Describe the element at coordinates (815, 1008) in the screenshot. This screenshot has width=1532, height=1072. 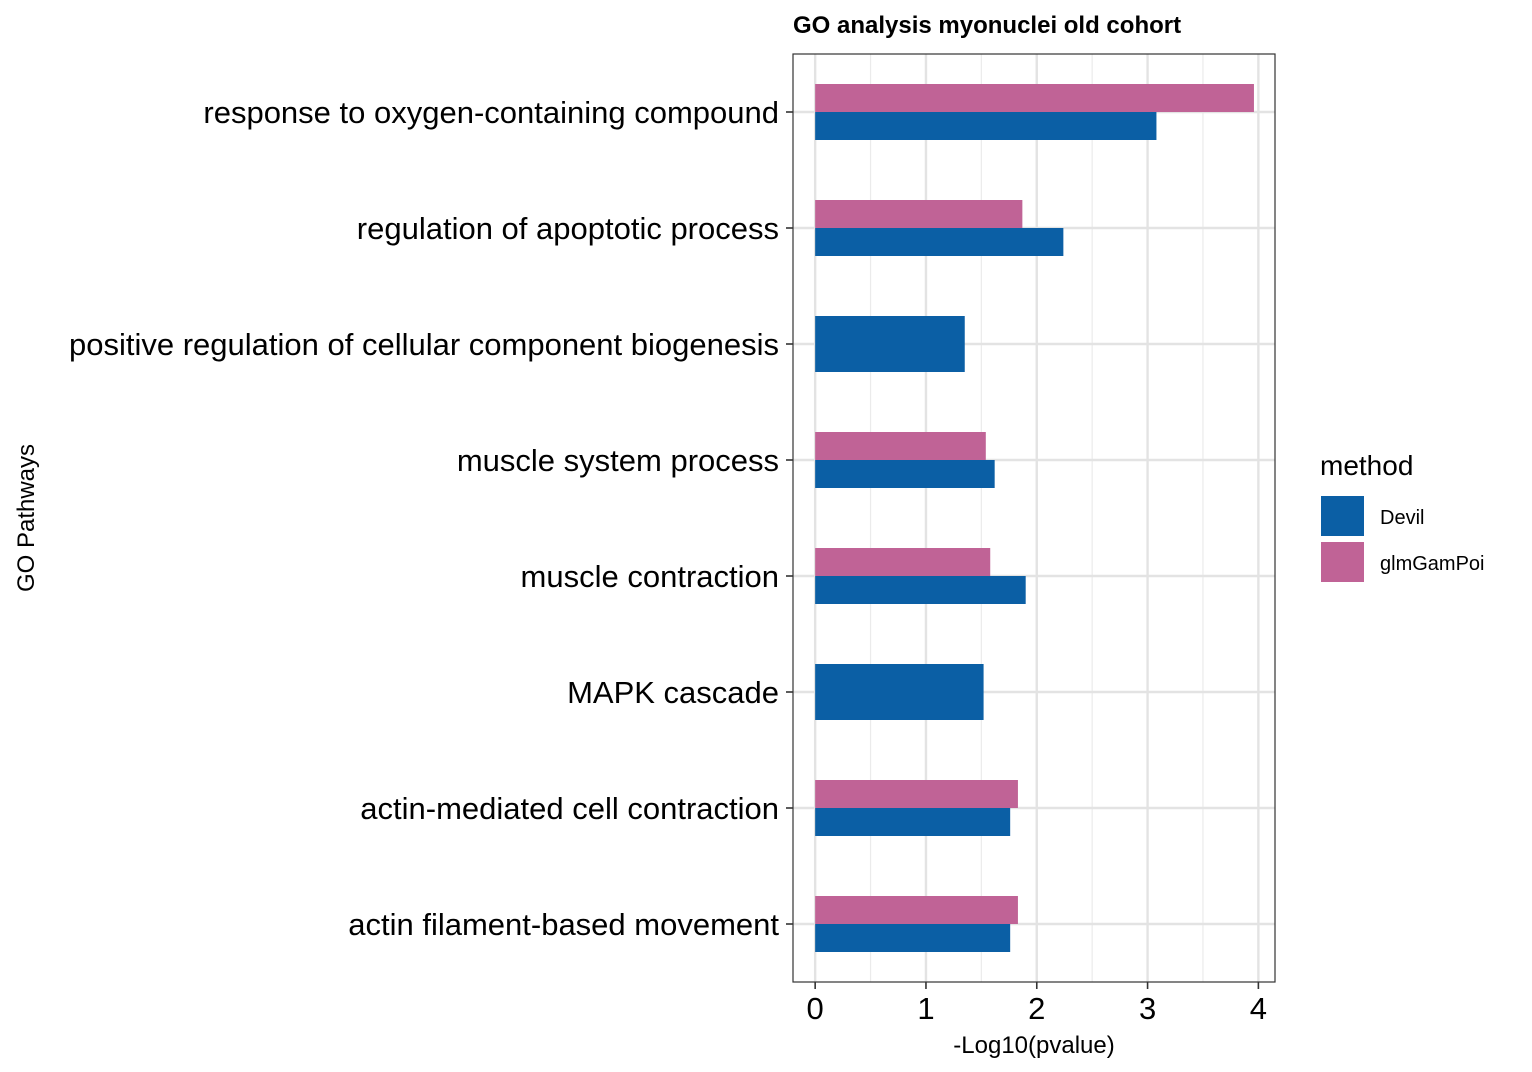
I see `x-tick-label: 0` at that location.